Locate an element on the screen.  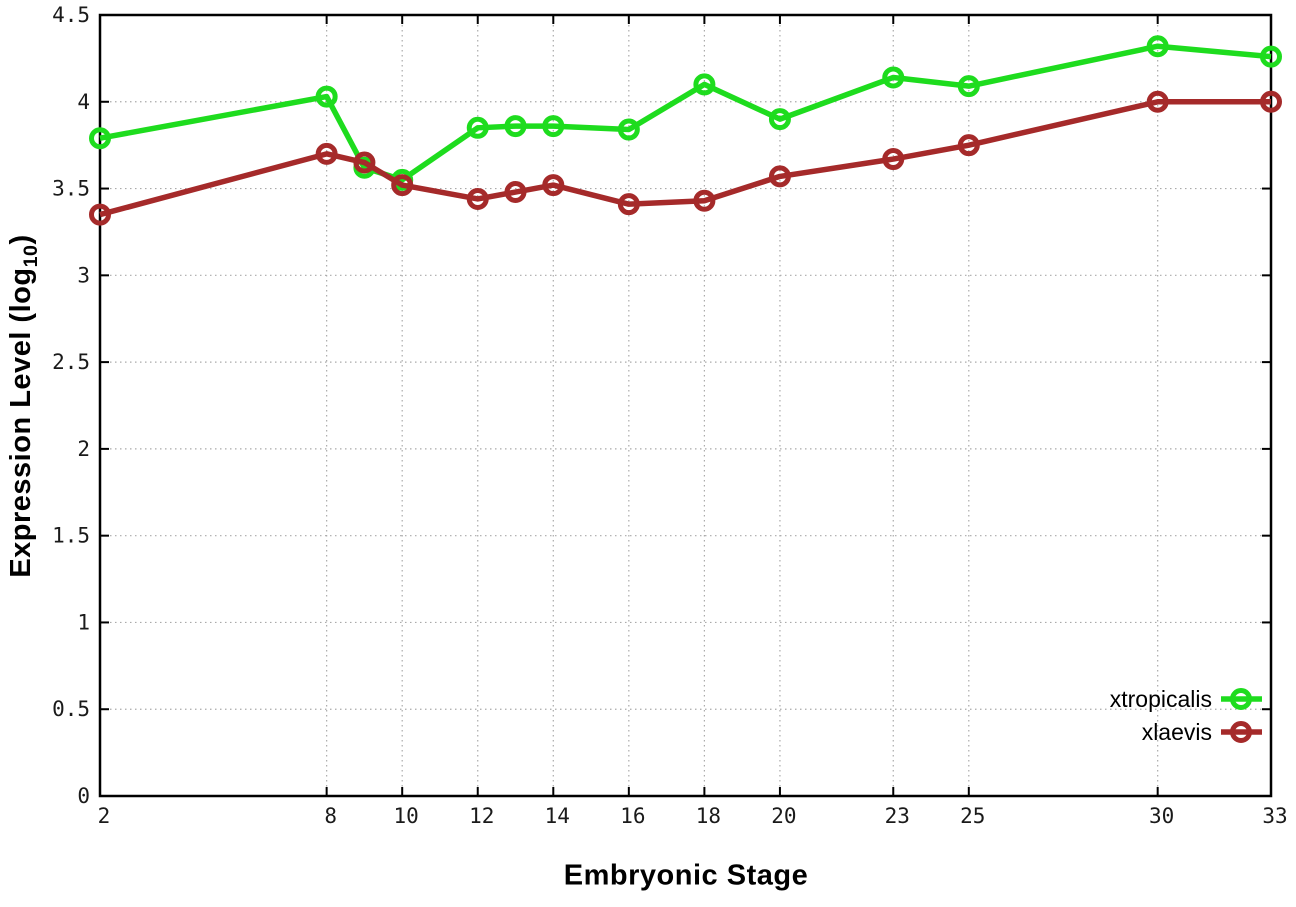
x-tick-label: 23 is located at coordinates (897, 816).